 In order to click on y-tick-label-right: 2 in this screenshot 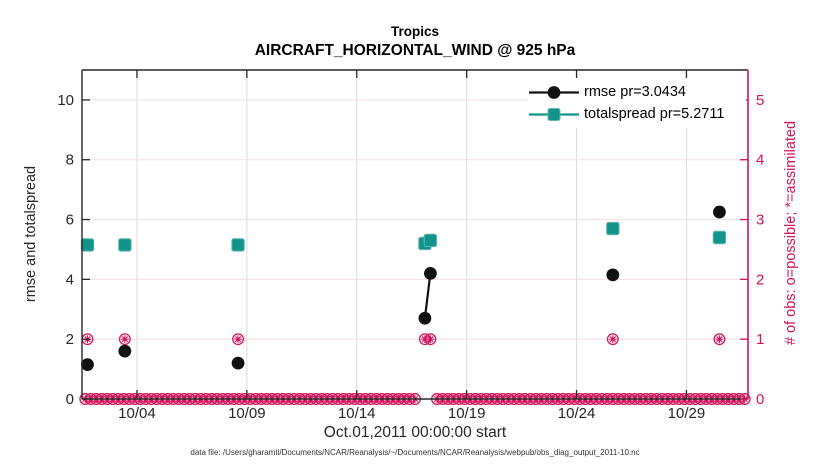, I will do `click(760, 279)`.